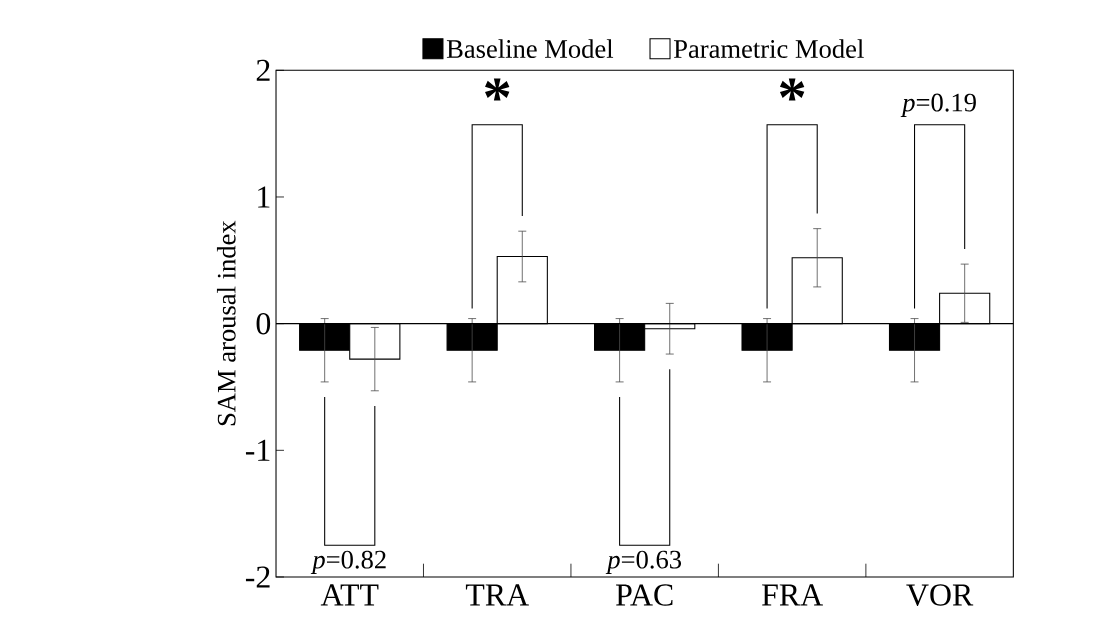 This screenshot has height=619, width=1102. I want to click on y-tick-label: 0, so click(263, 323).